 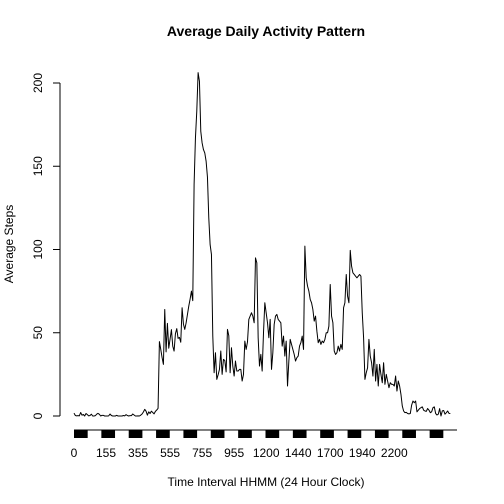 I want to click on x-tick-label: 0, so click(x=74, y=453).